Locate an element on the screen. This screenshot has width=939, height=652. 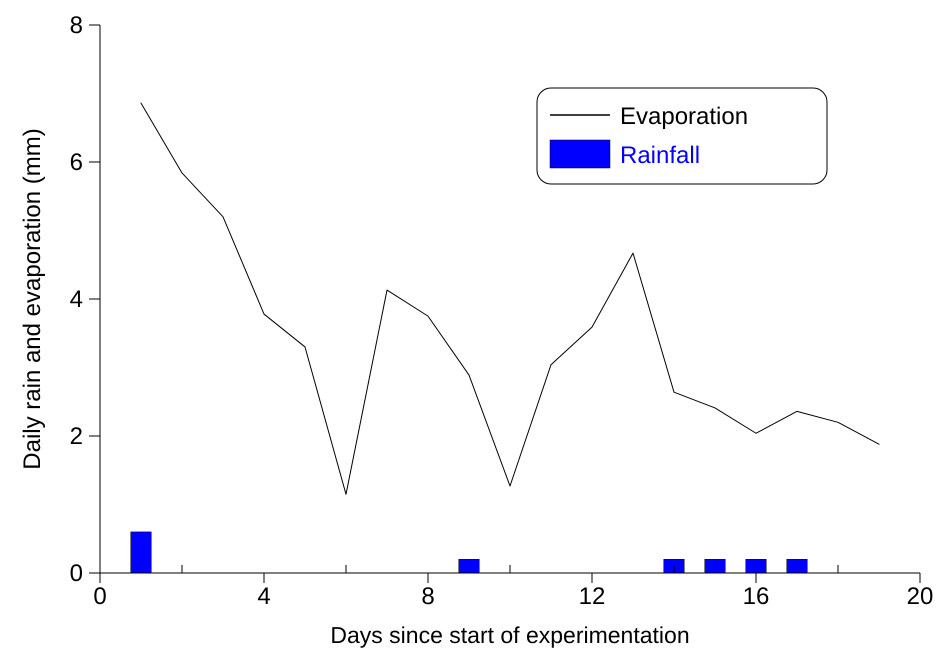
x-tick-label: 20 is located at coordinates (920, 596).